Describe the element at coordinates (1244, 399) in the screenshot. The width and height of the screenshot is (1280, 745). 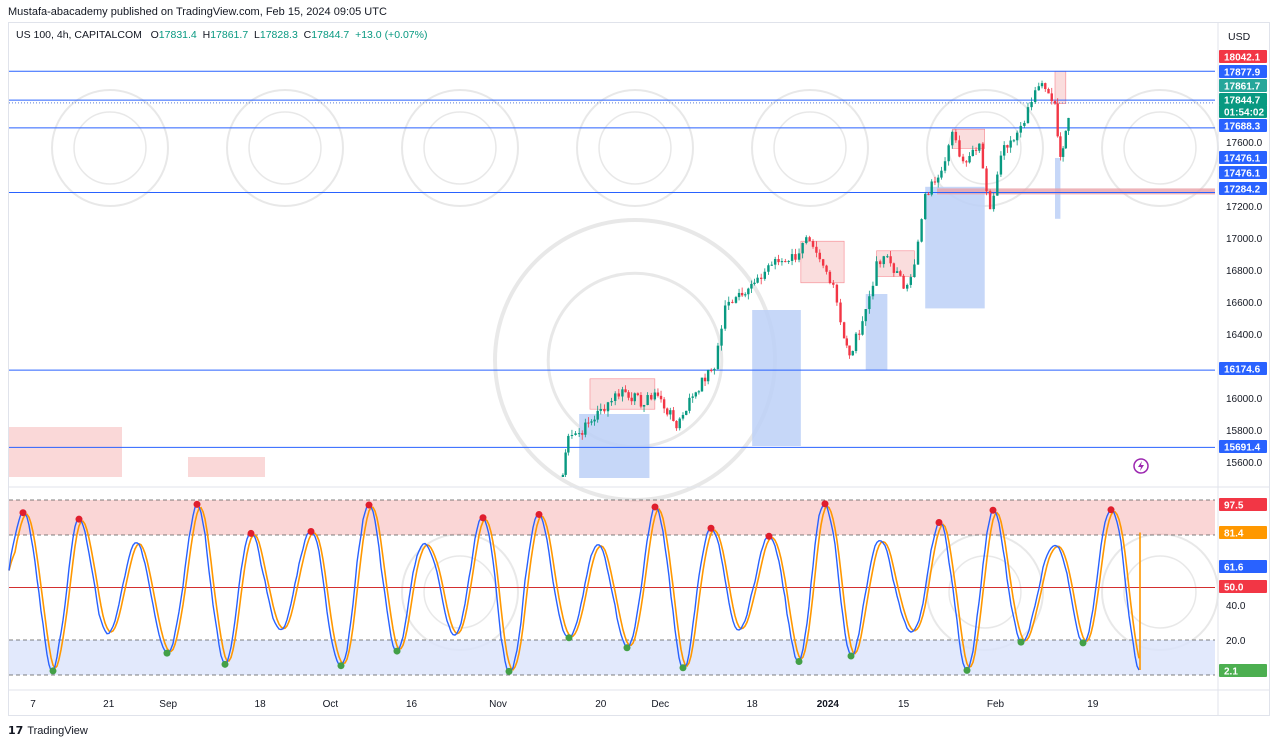
I see `price-tick-label: 16000.0` at that location.